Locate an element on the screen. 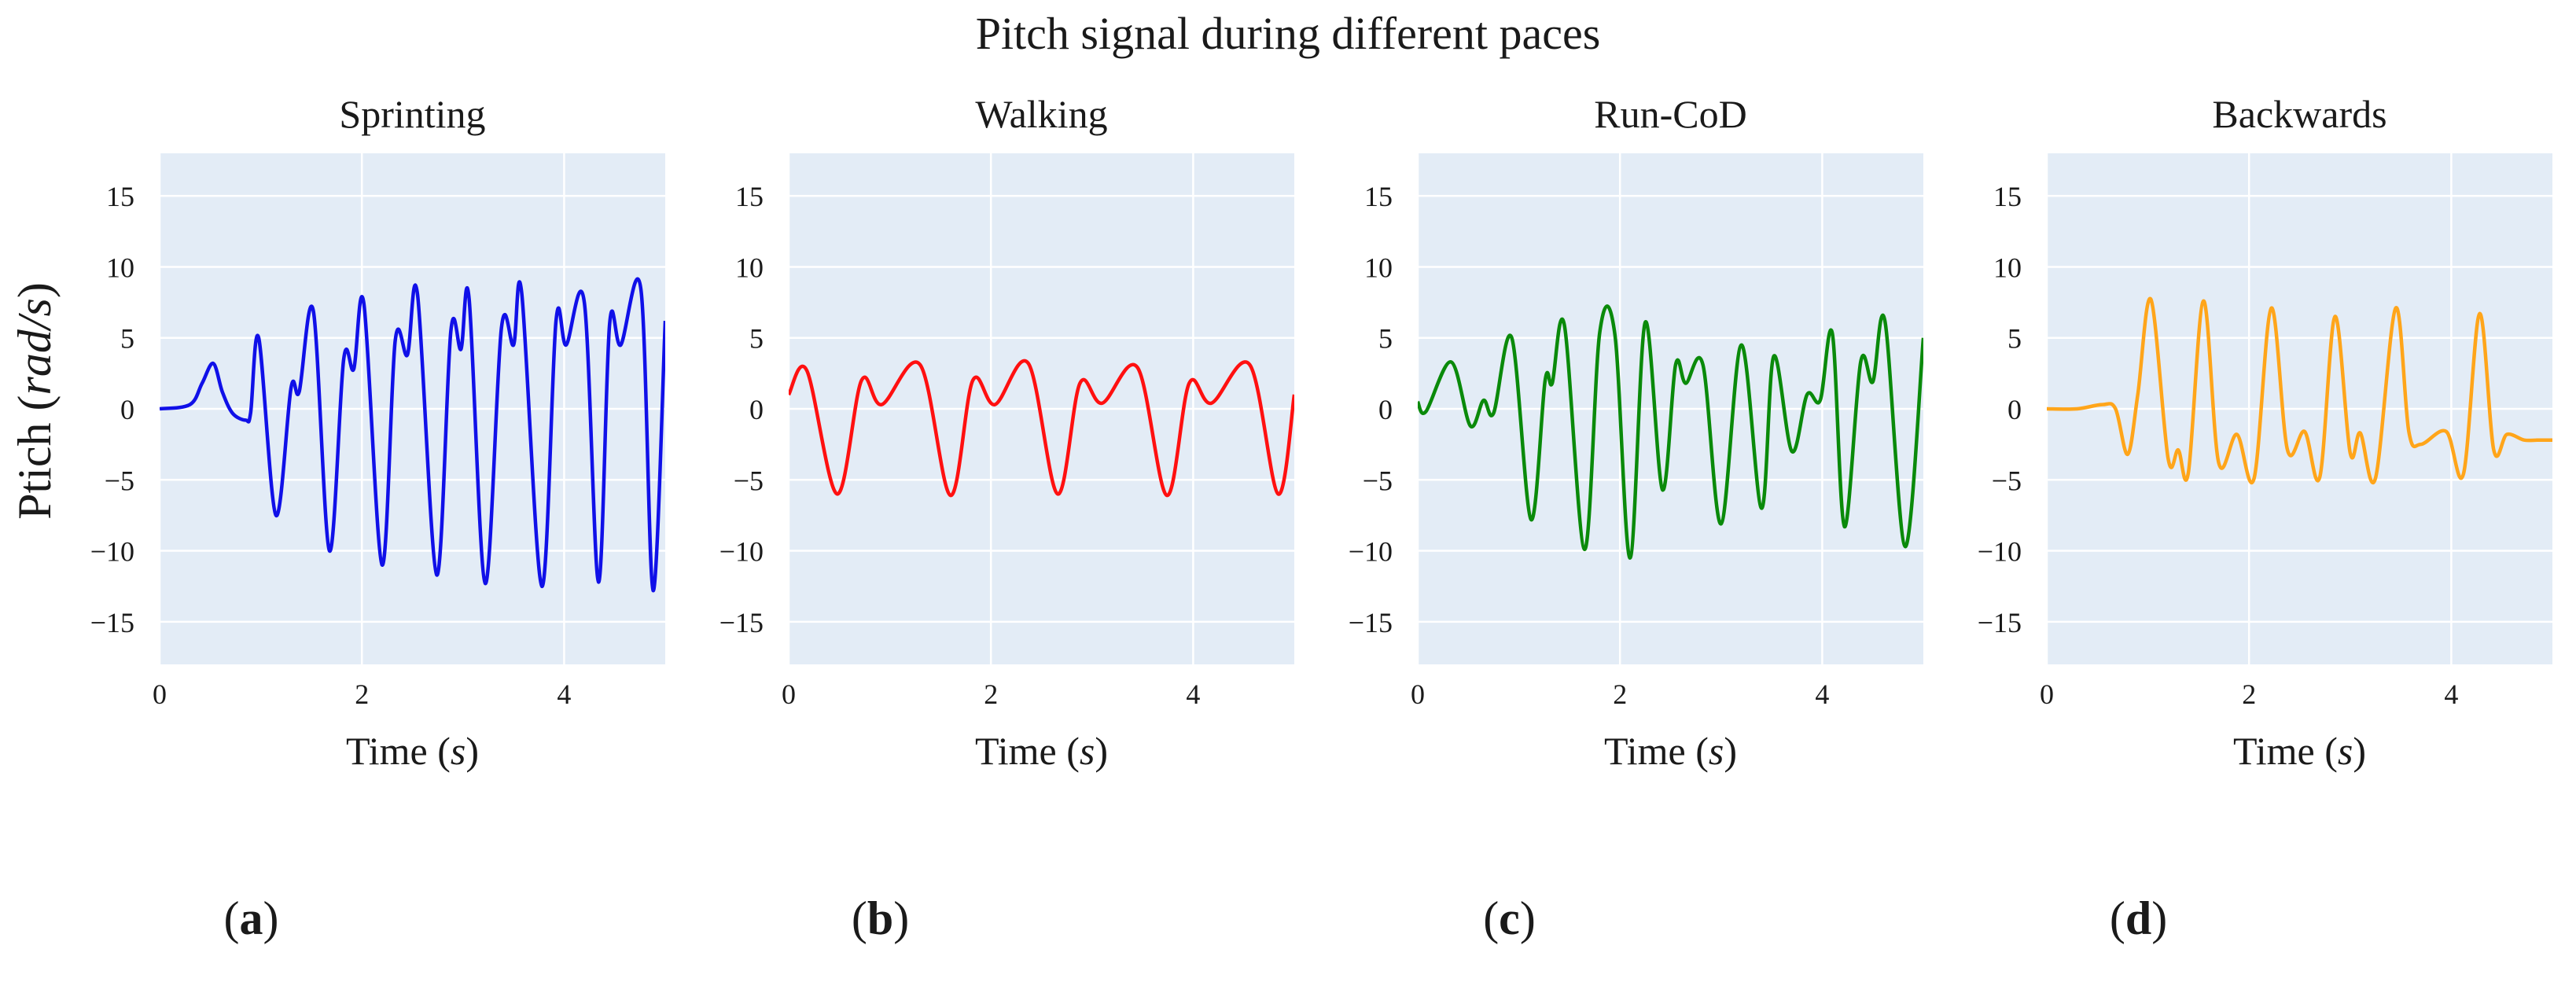 This screenshot has height=982, width=2576. panel-label: (a) is located at coordinates (252, 918).